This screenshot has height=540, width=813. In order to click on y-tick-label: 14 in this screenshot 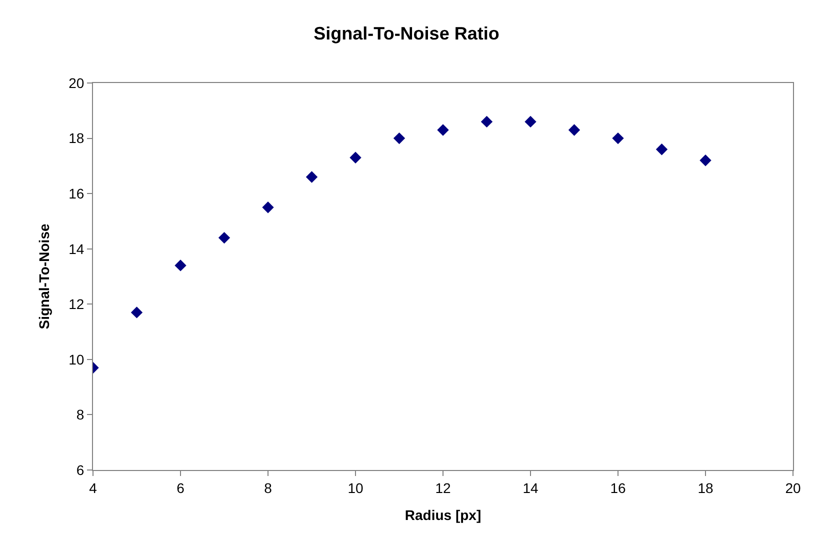, I will do `click(76, 248)`.